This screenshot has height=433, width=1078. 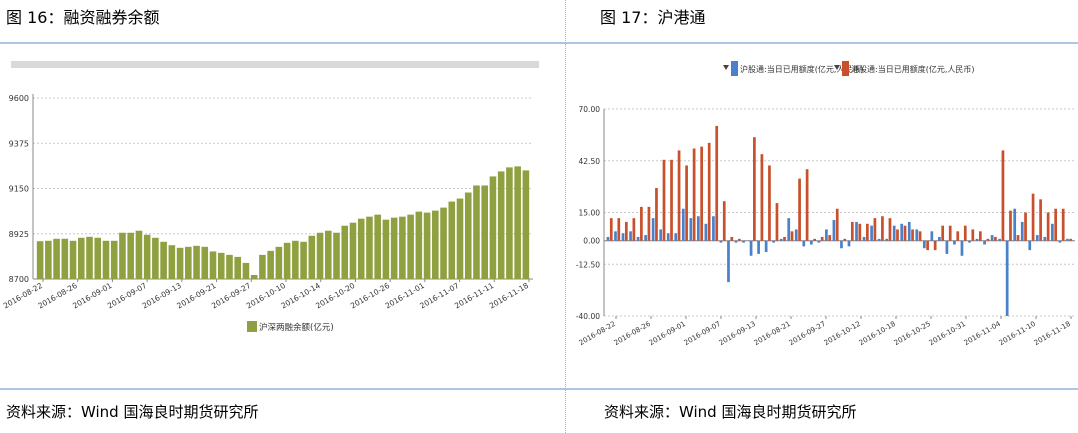 I want to click on y-tick-label: 8925, so click(x=19, y=234).